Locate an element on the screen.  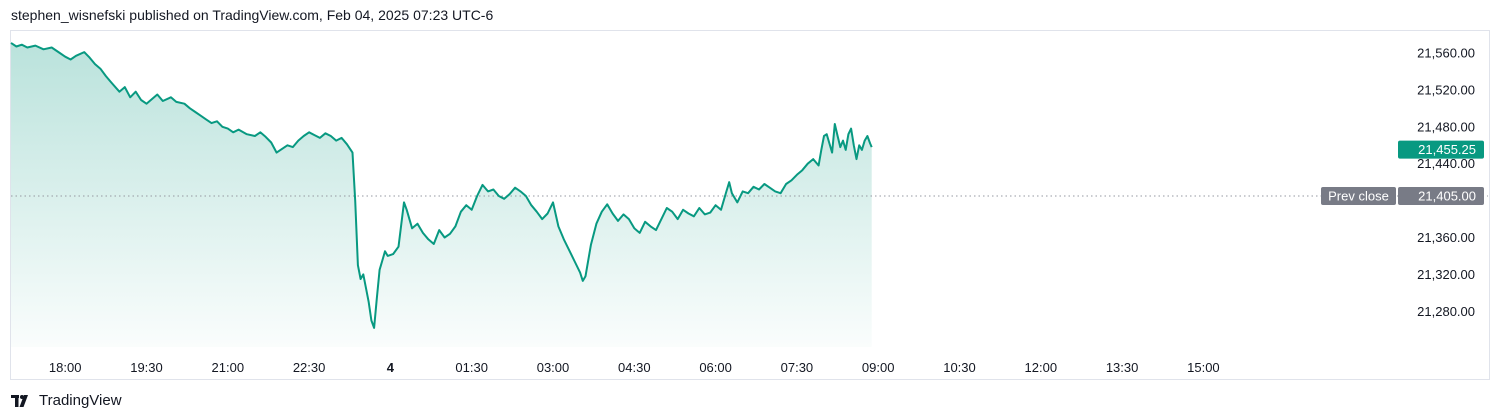
y-tick-label: 21,320.00 is located at coordinates (1446, 274).